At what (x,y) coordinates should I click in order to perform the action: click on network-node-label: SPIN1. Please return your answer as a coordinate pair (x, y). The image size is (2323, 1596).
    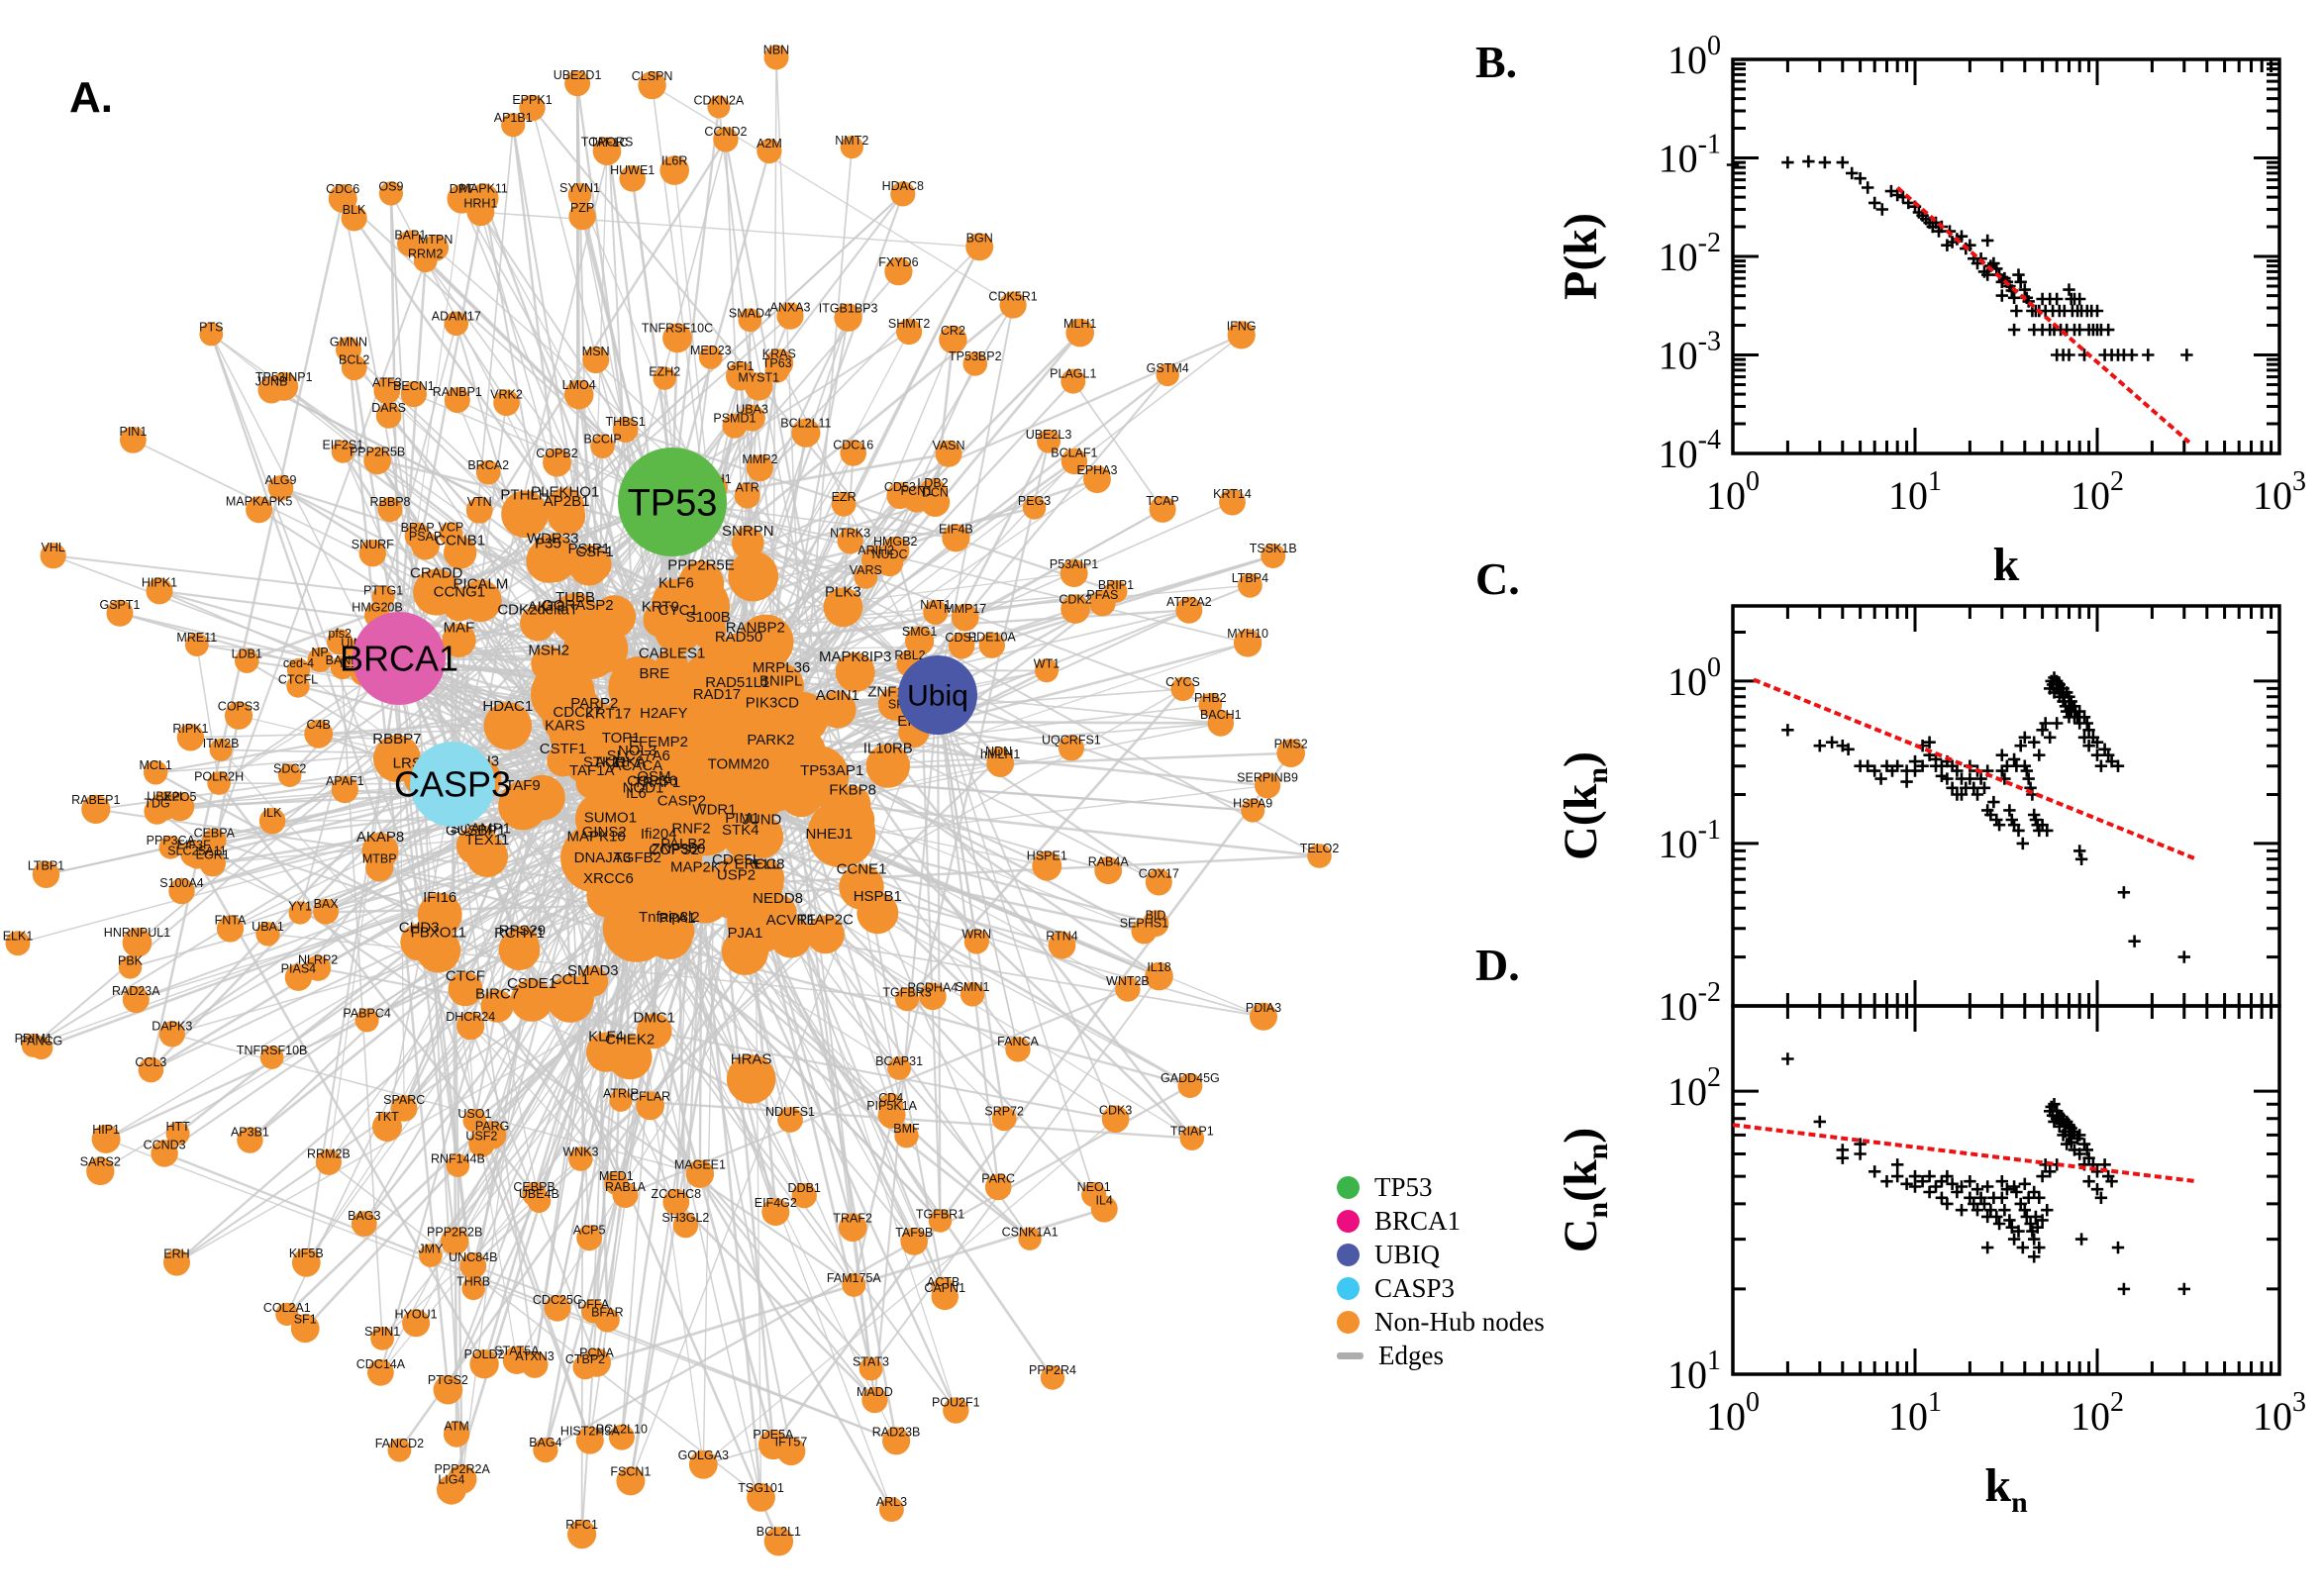
    Looking at the image, I should click on (382, 1332).